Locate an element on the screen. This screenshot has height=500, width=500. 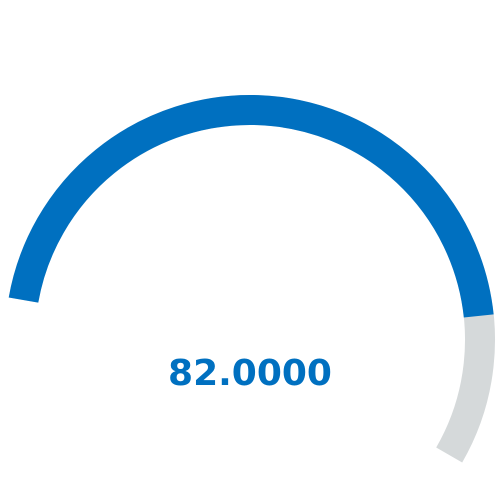
gauge-value-label: 82.0000 is located at coordinates (250, 373).